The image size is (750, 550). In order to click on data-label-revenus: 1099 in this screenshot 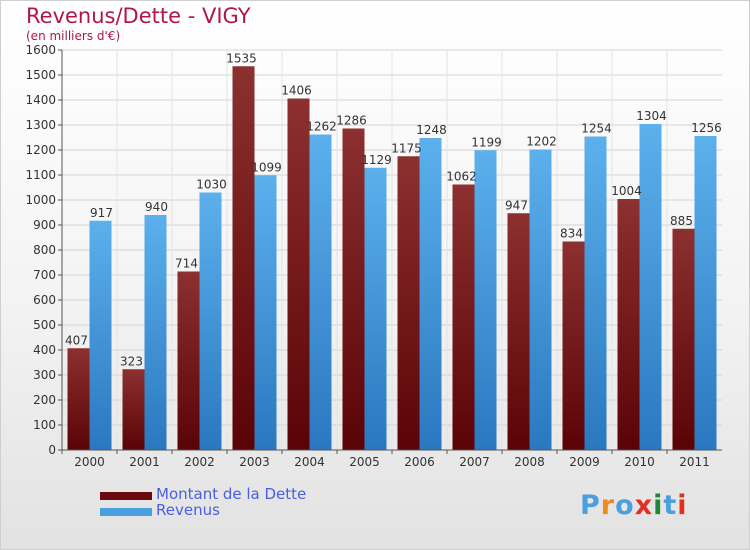, I will do `click(266, 167)`.